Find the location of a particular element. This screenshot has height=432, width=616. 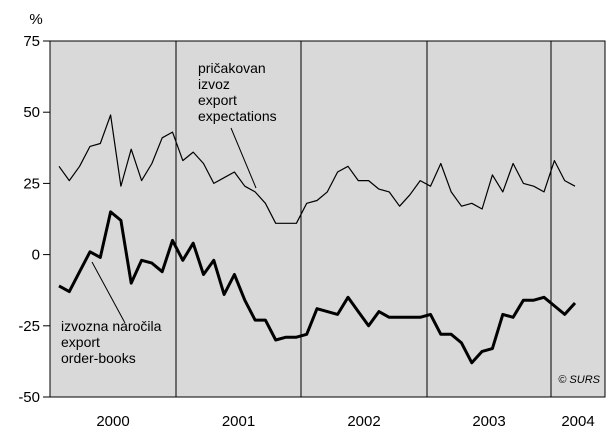

label-export-expectations: pričakovan izvoz export expectations is located at coordinates (237, 124).